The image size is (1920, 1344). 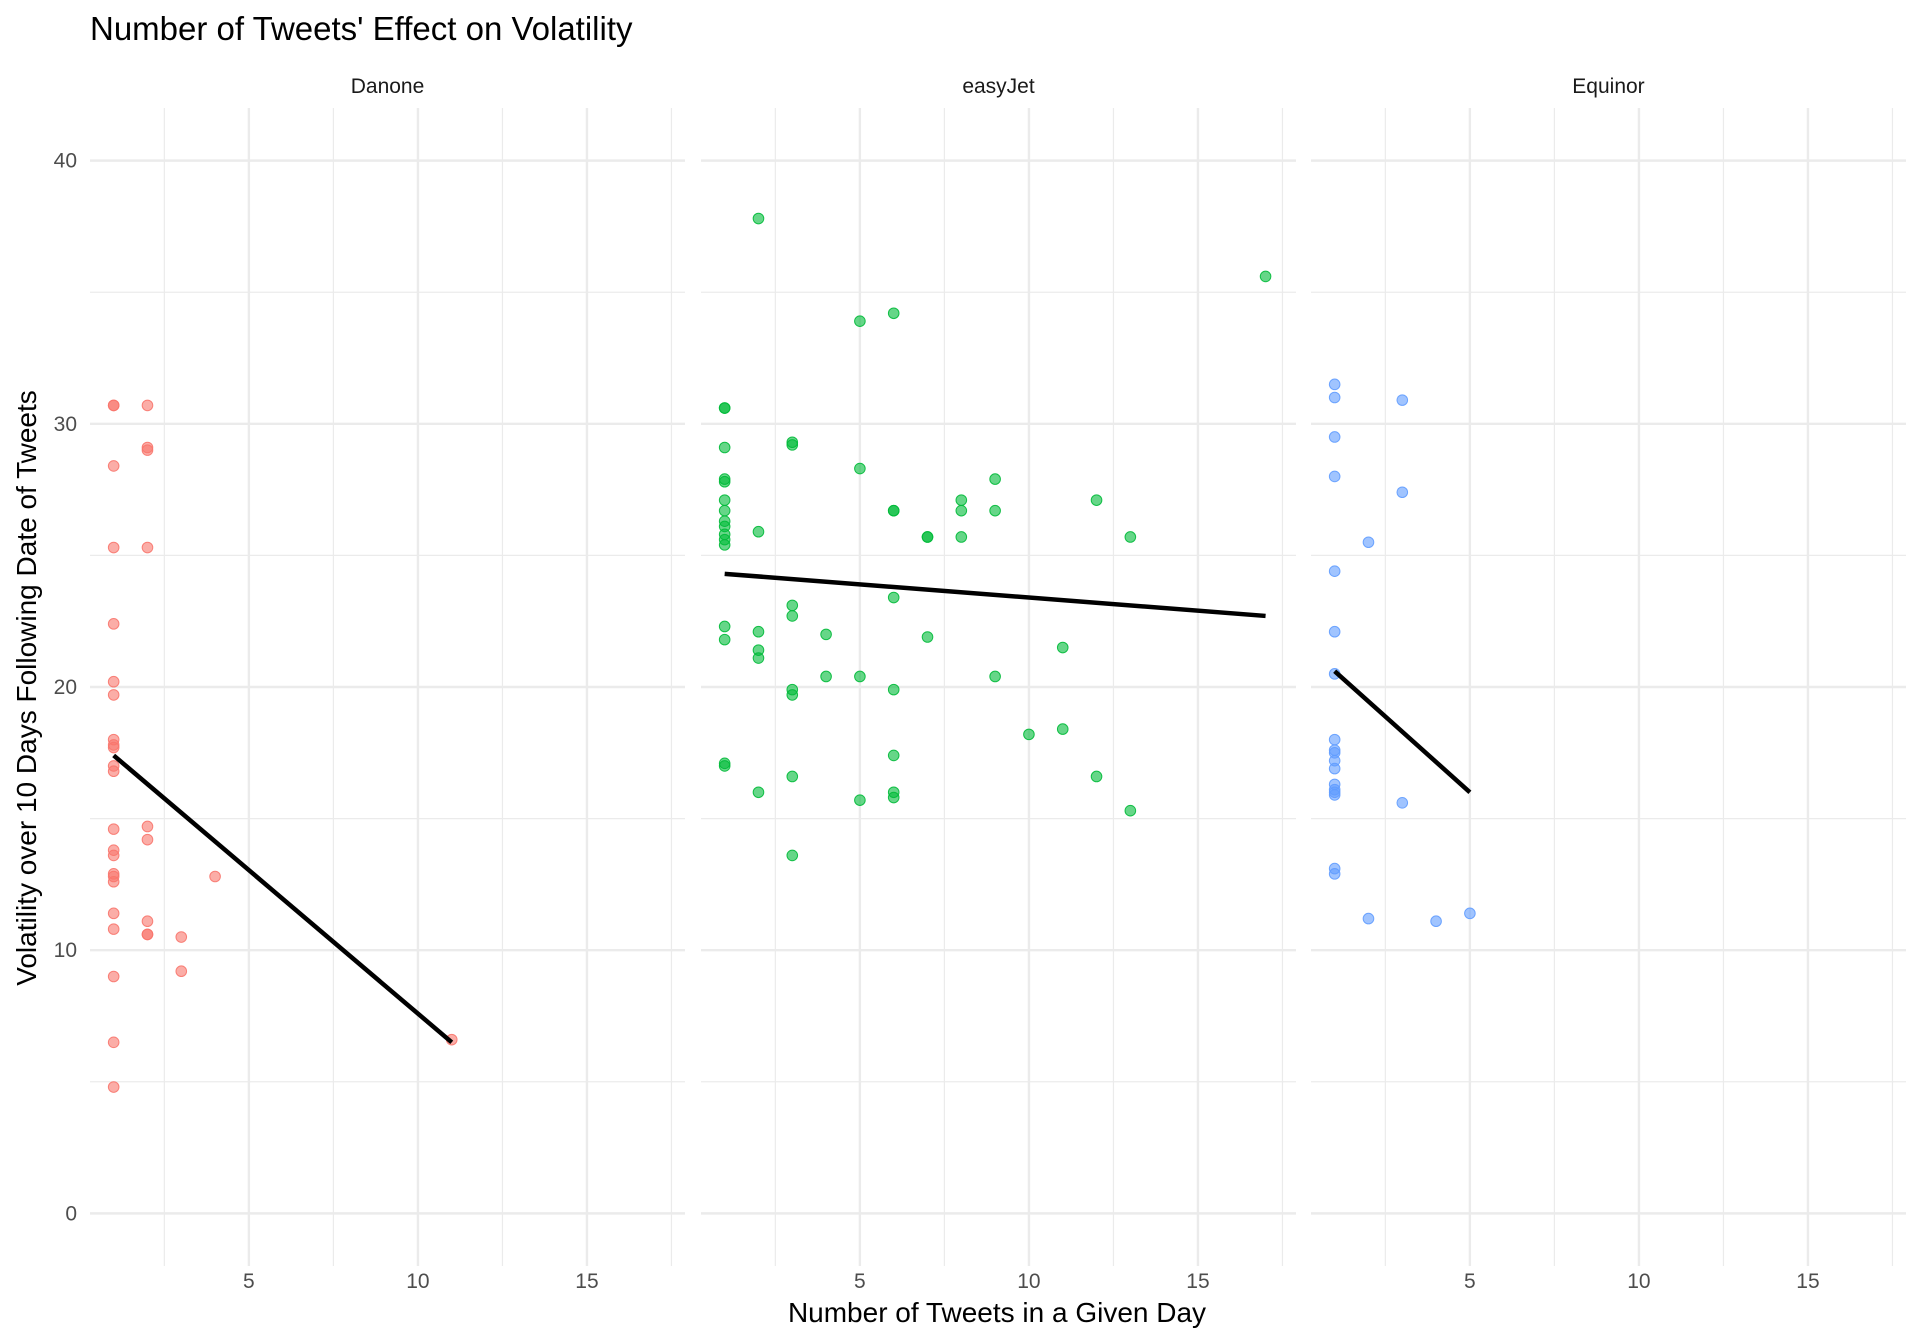 I want to click on y-tick-label: 0, so click(x=71, y=1213).